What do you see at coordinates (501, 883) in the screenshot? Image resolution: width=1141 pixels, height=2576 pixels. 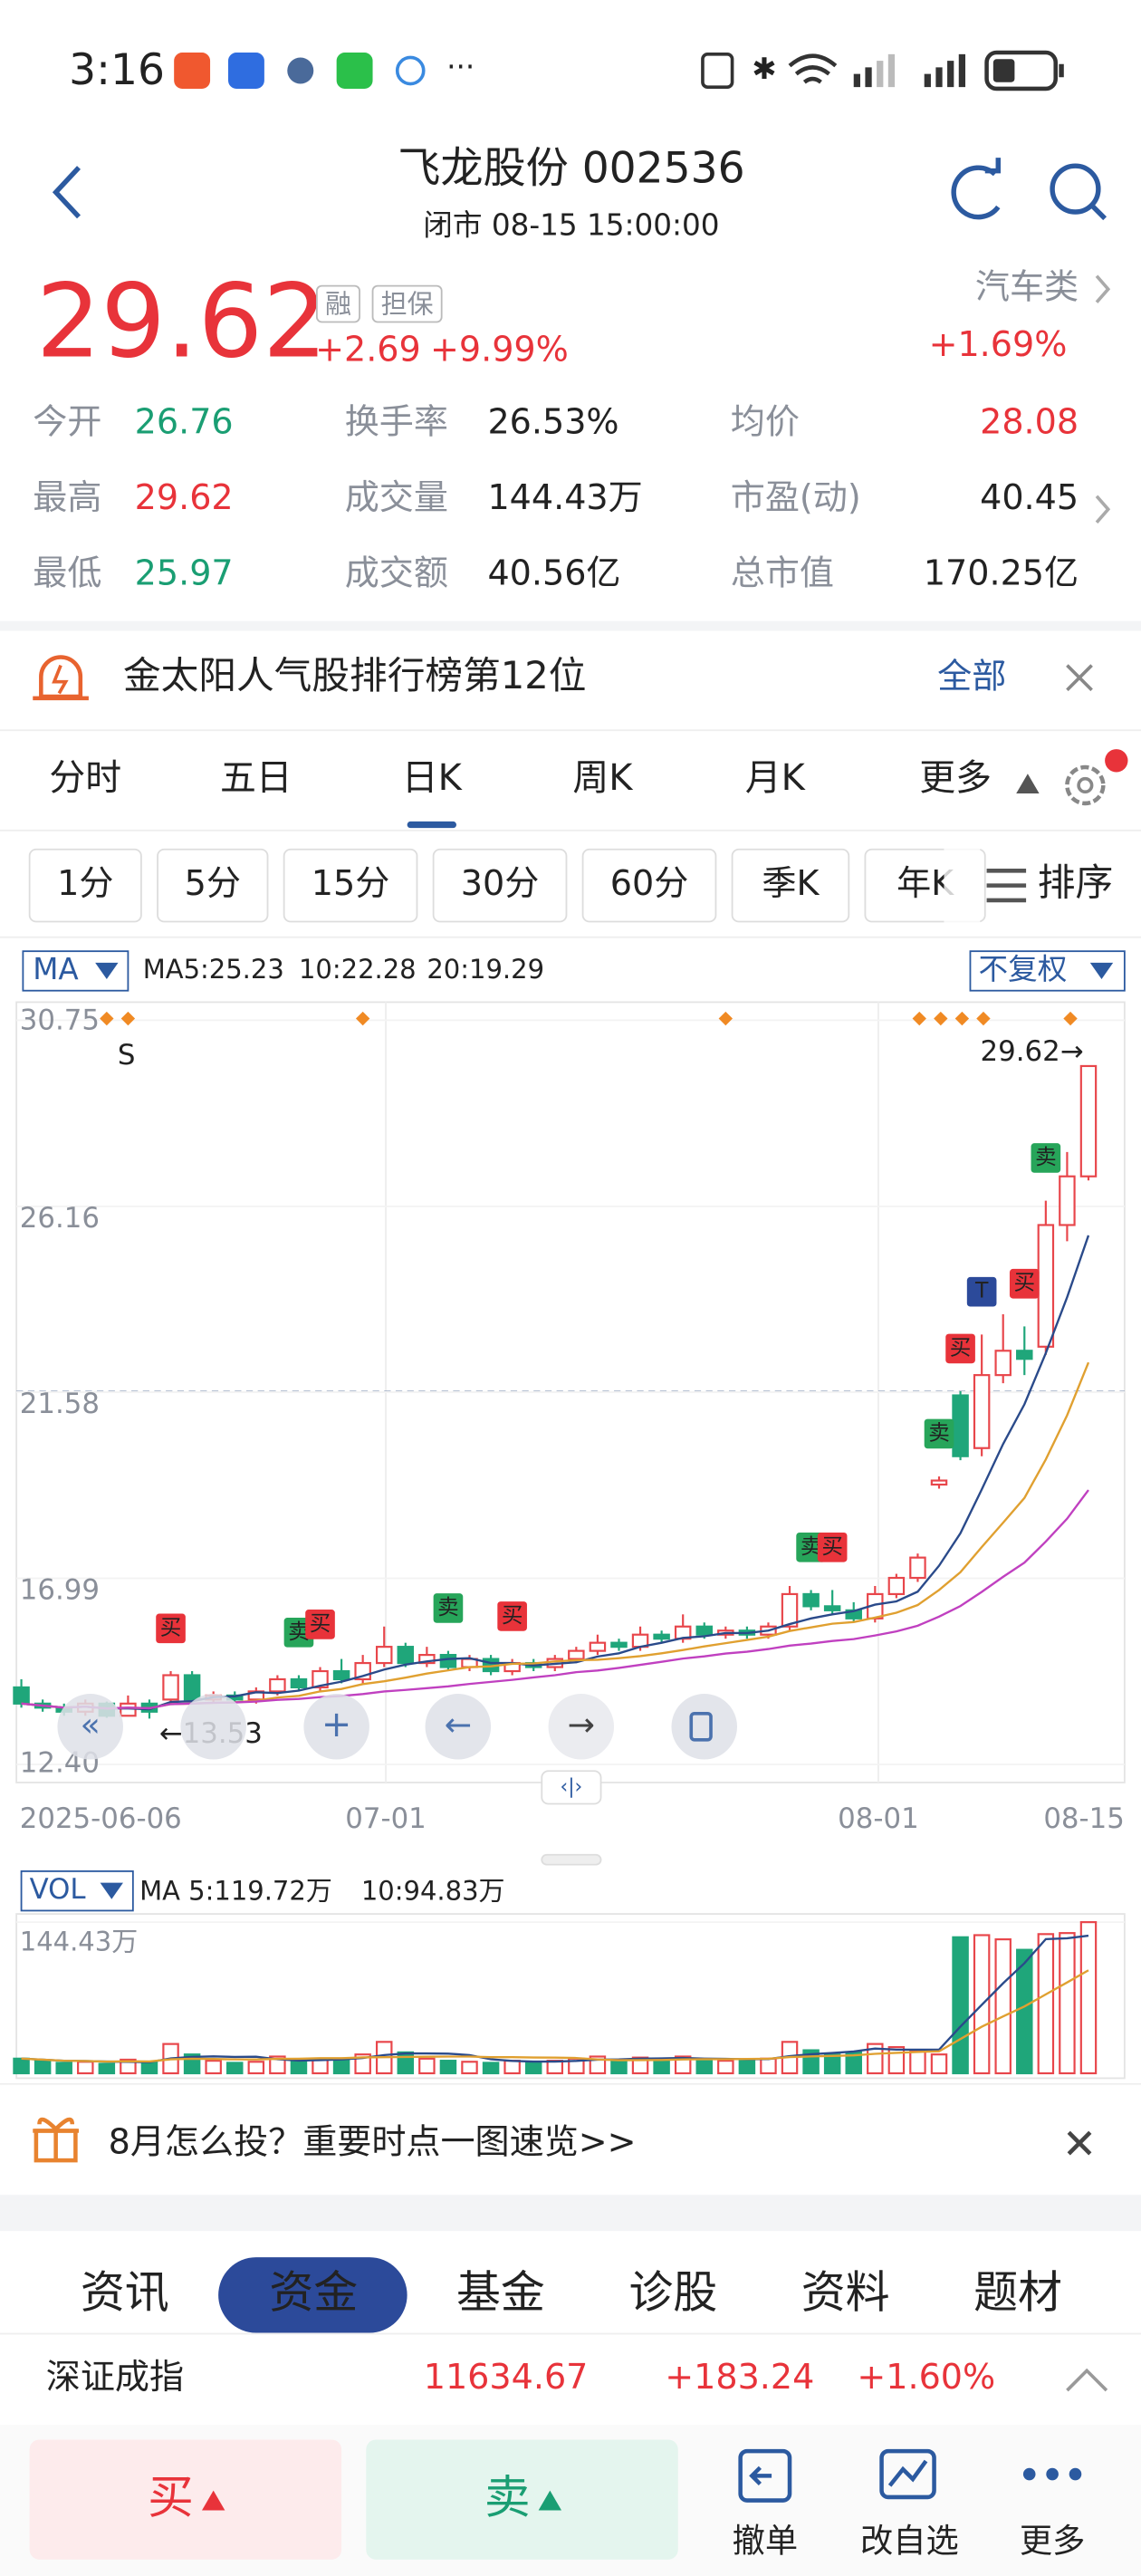 I see `interval: 30分` at bounding box center [501, 883].